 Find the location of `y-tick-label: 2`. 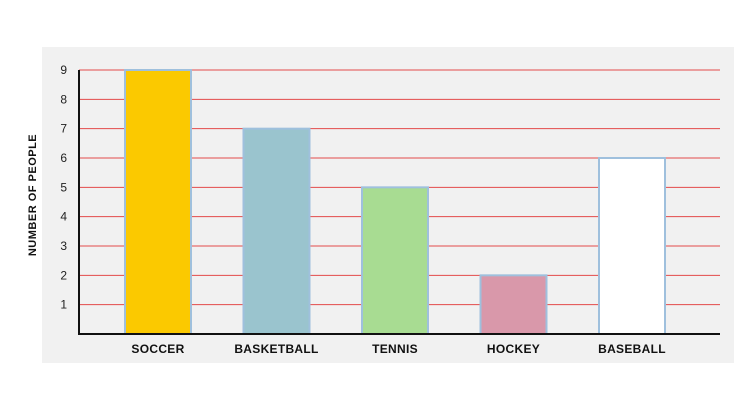

y-tick-label: 2 is located at coordinates (63, 275).